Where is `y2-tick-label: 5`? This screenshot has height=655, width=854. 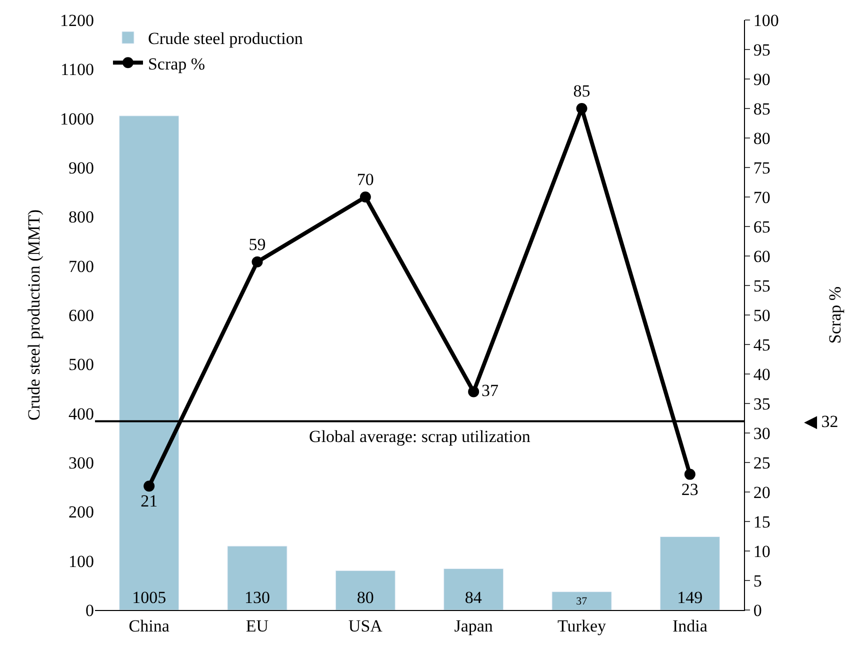 y2-tick-label: 5 is located at coordinates (757, 580).